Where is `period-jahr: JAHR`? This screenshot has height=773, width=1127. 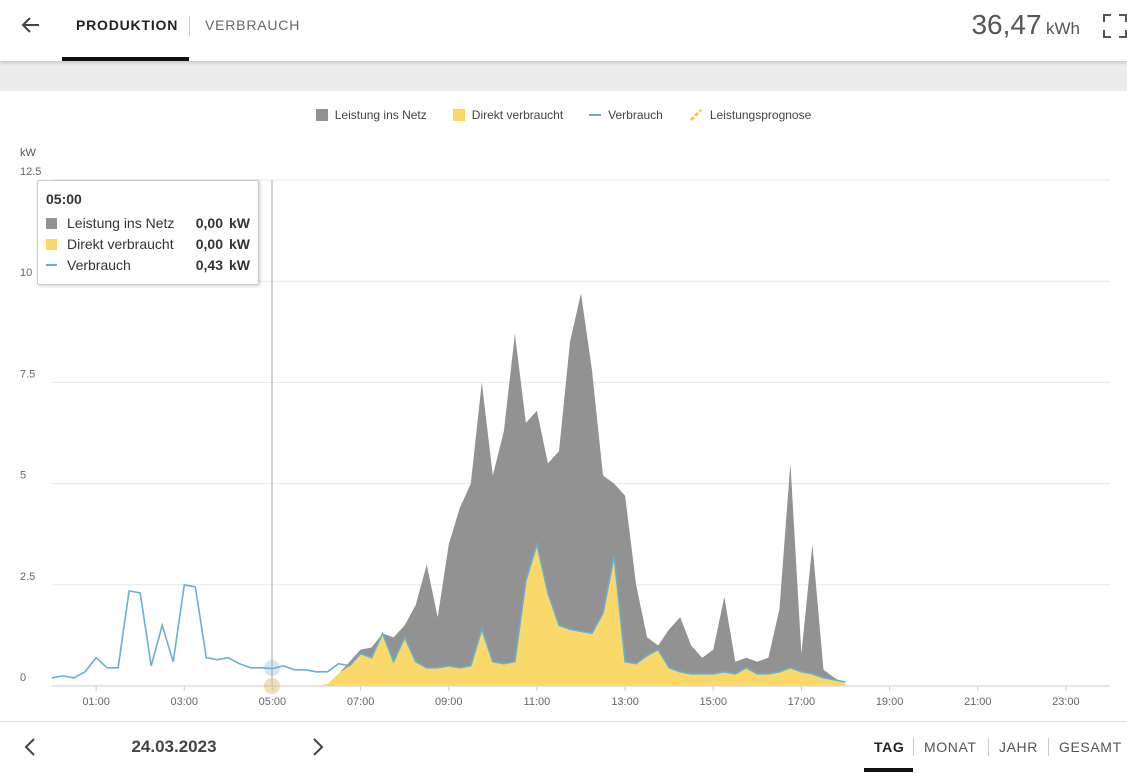
period-jahr: JAHR is located at coordinates (1018, 747).